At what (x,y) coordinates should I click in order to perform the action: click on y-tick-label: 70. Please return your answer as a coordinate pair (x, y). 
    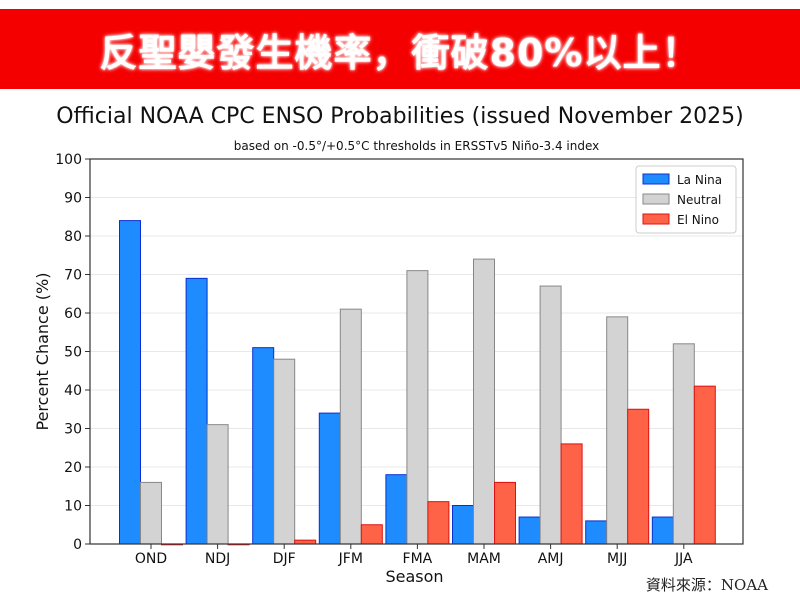
    Looking at the image, I should click on (73, 276).